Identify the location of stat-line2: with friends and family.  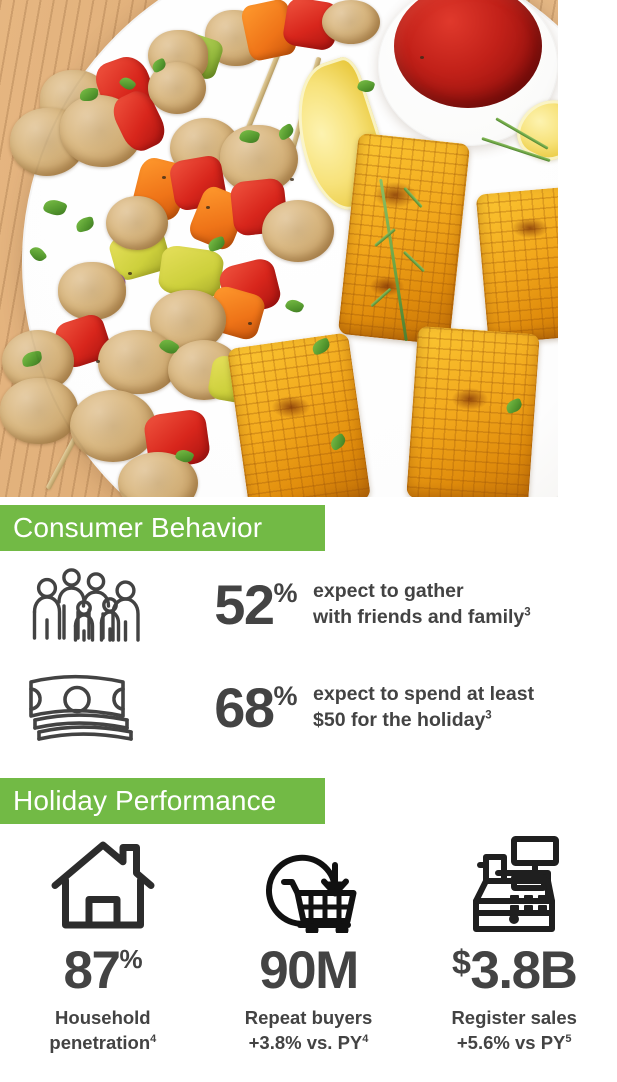
(419, 617).